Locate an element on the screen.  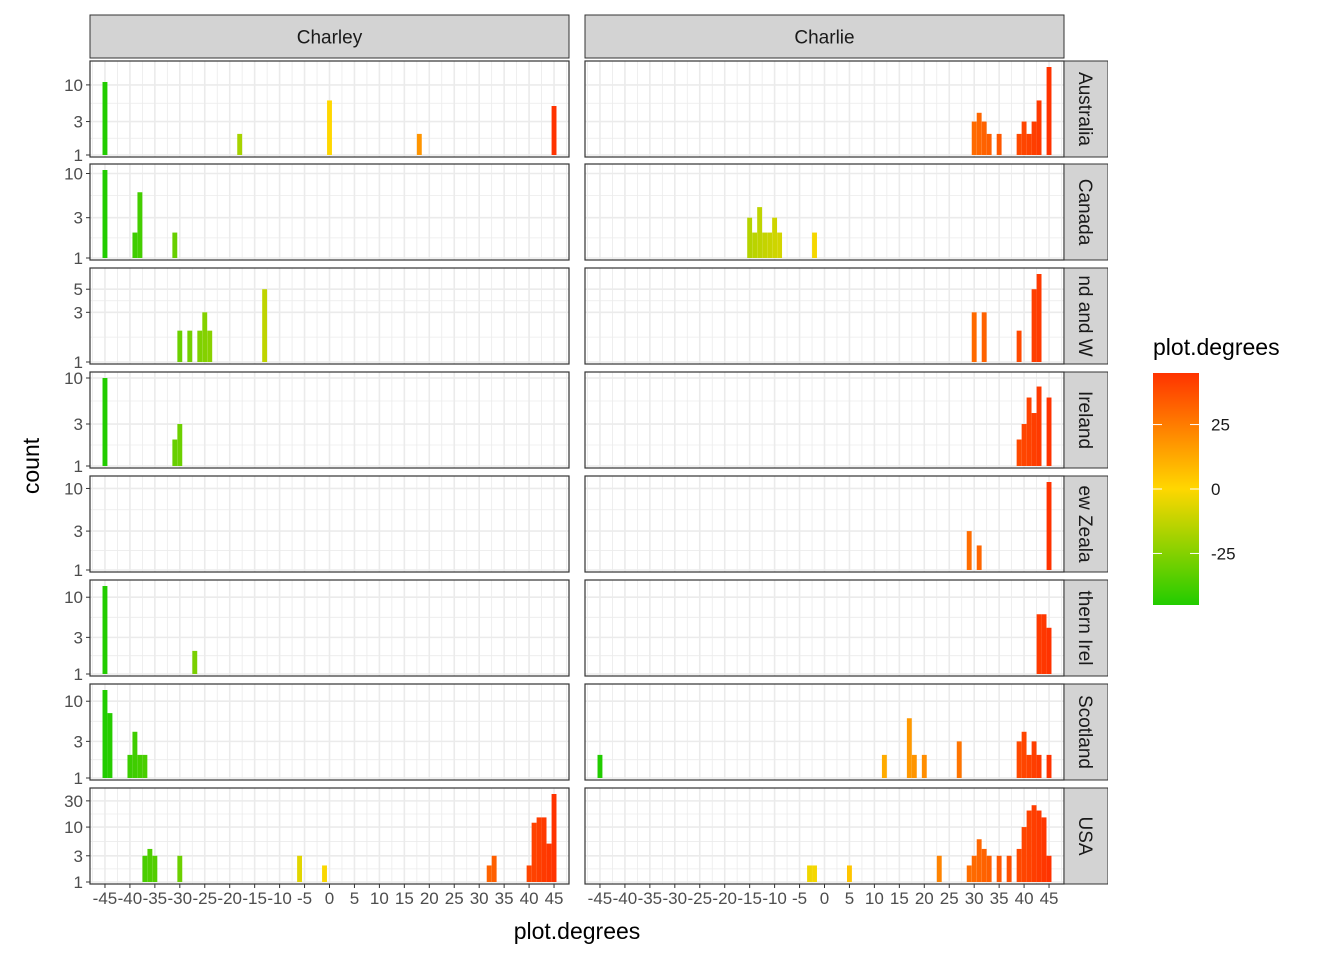
x-tick-label: 10 is located at coordinates (874, 898).